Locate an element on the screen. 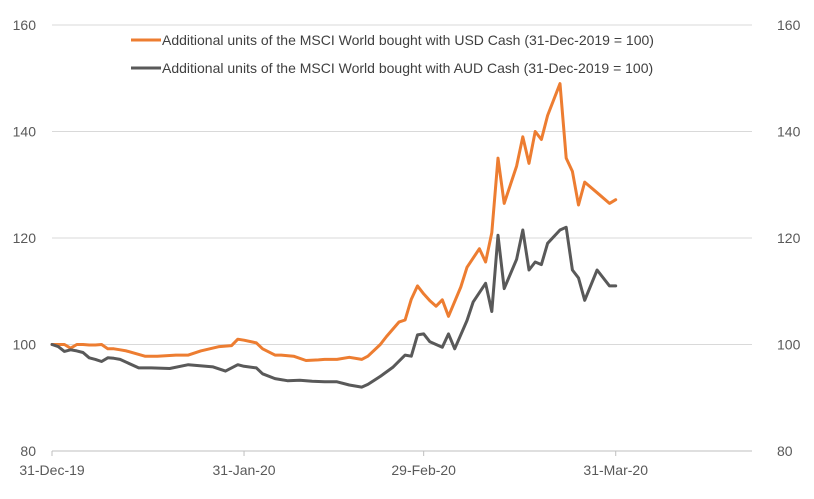  y-axis-right: 80 100 120 140 160 is located at coordinates (789, 238).